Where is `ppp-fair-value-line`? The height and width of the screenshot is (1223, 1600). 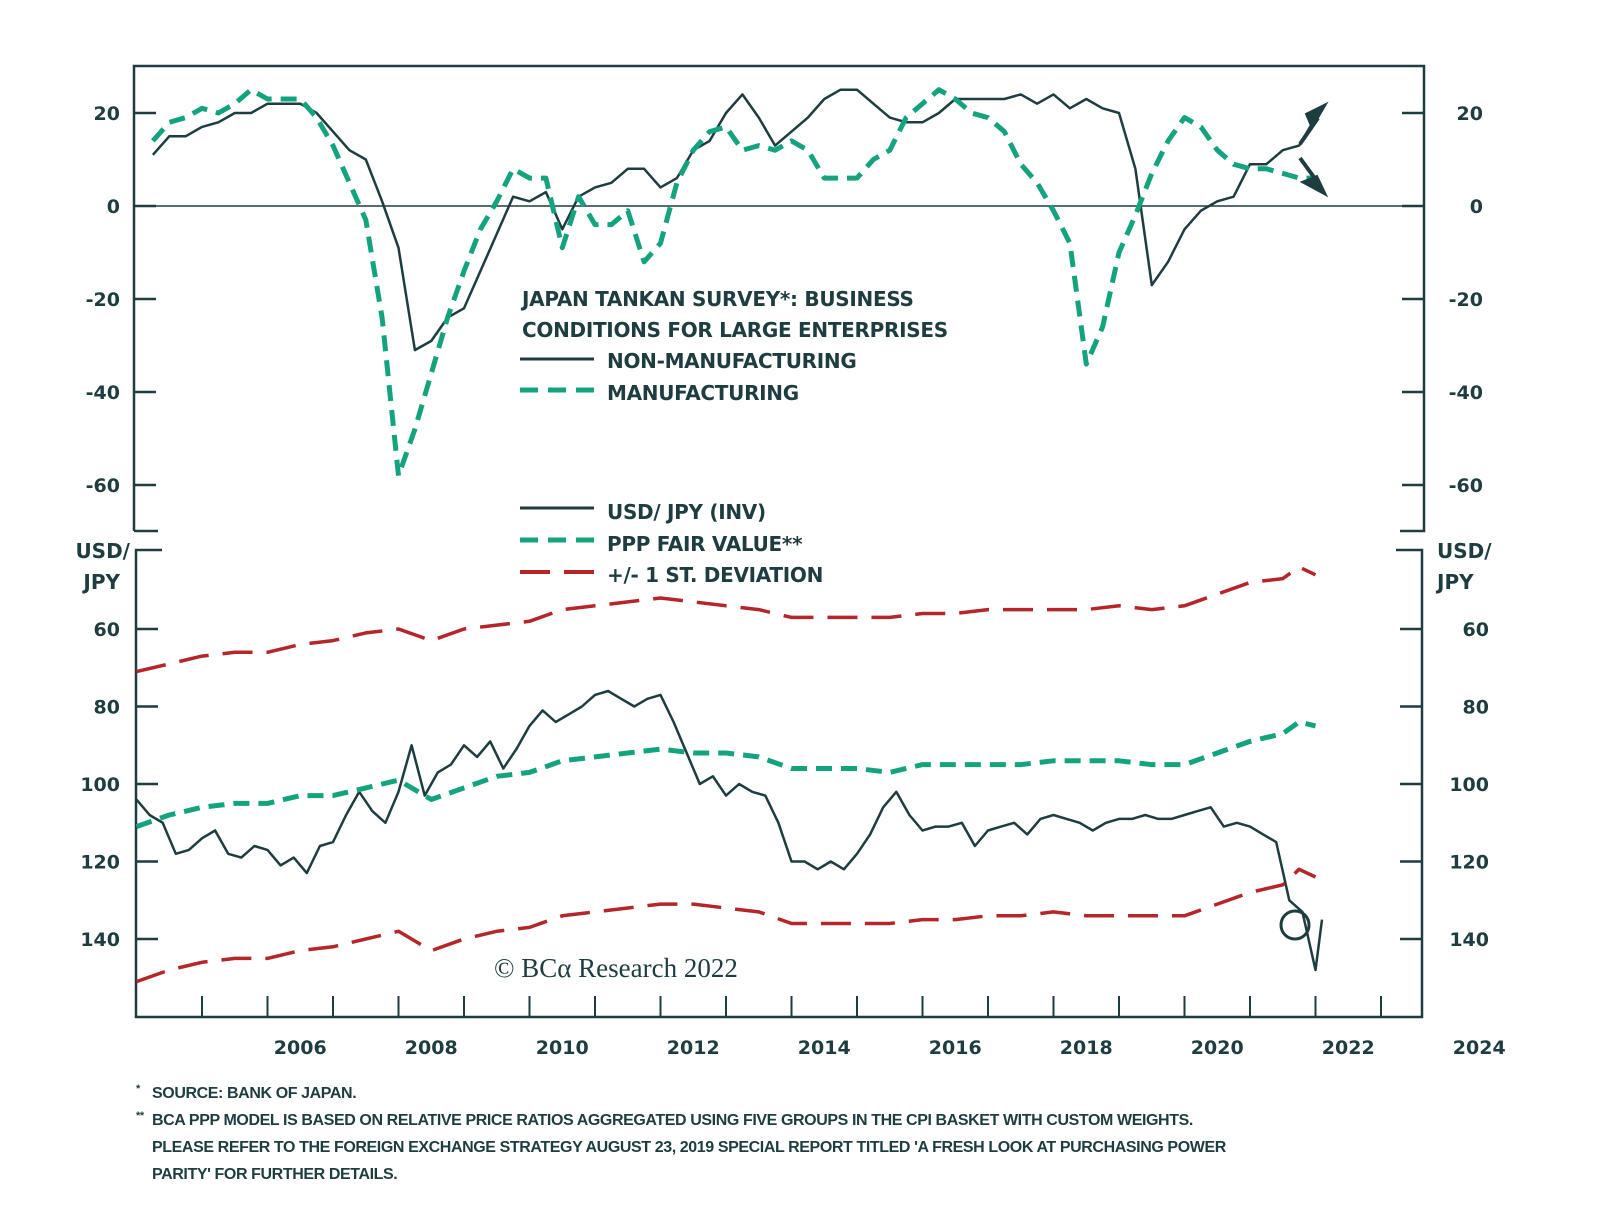 ppp-fair-value-line is located at coordinates (726, 774).